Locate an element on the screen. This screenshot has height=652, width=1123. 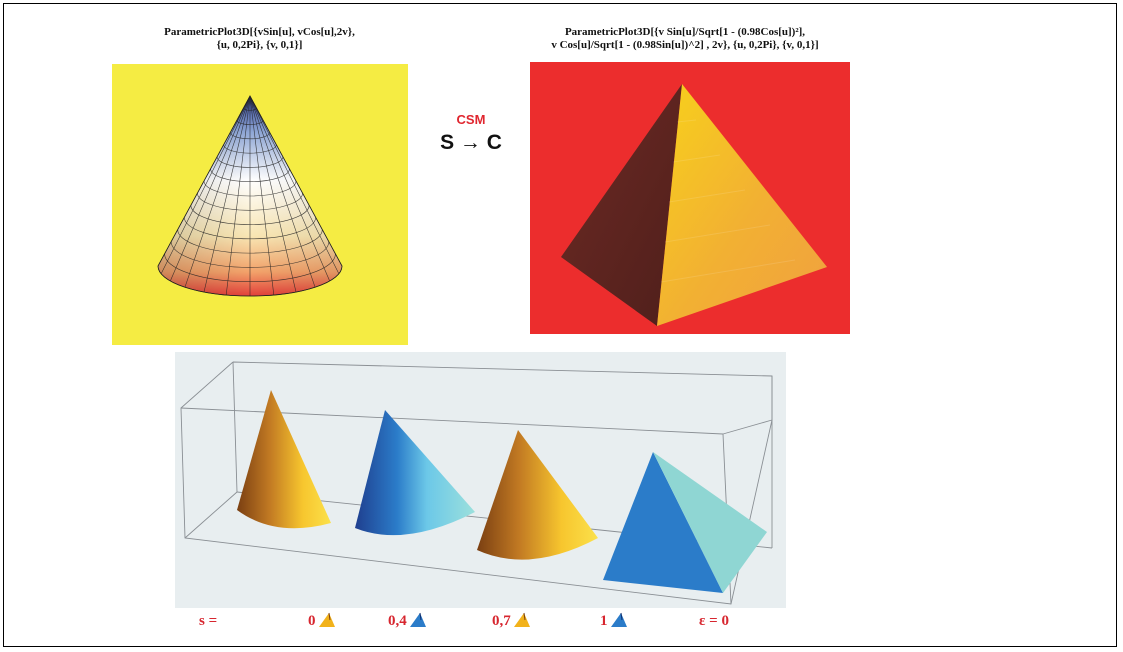
transform-label: CSM S → C is located at coordinates (471, 134).